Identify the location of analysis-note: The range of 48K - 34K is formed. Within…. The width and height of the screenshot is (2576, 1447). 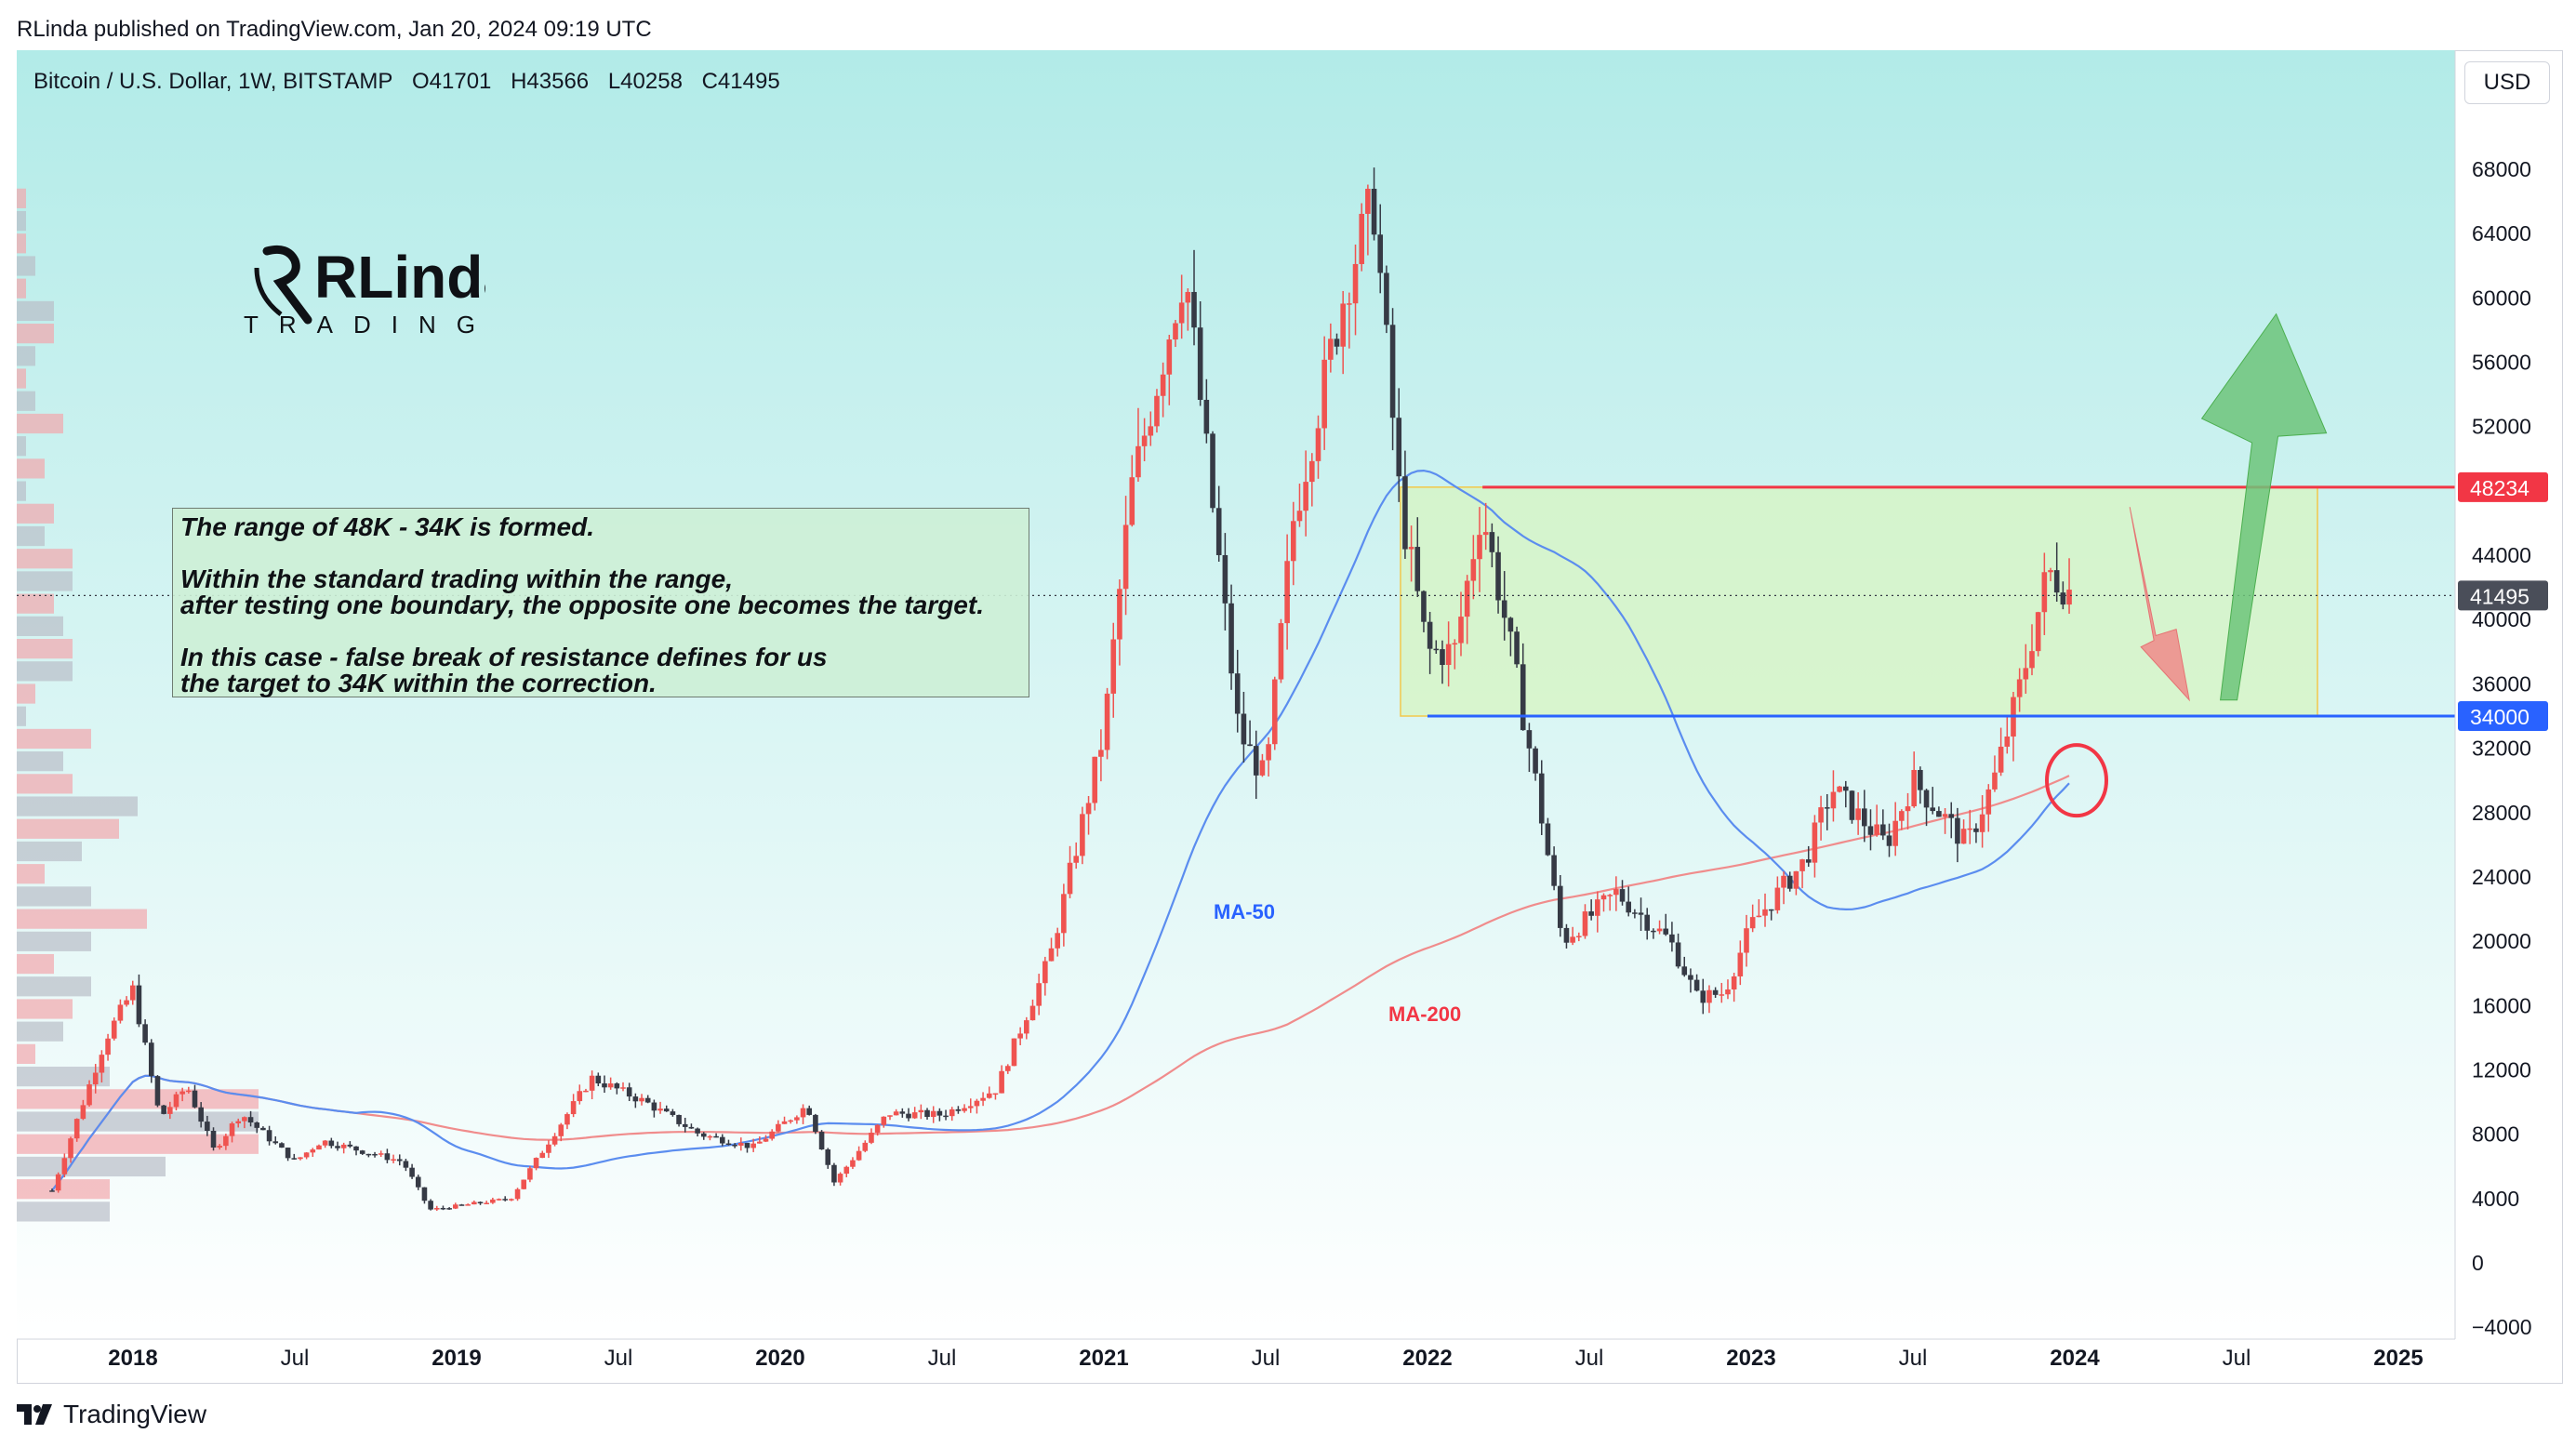
(600, 602).